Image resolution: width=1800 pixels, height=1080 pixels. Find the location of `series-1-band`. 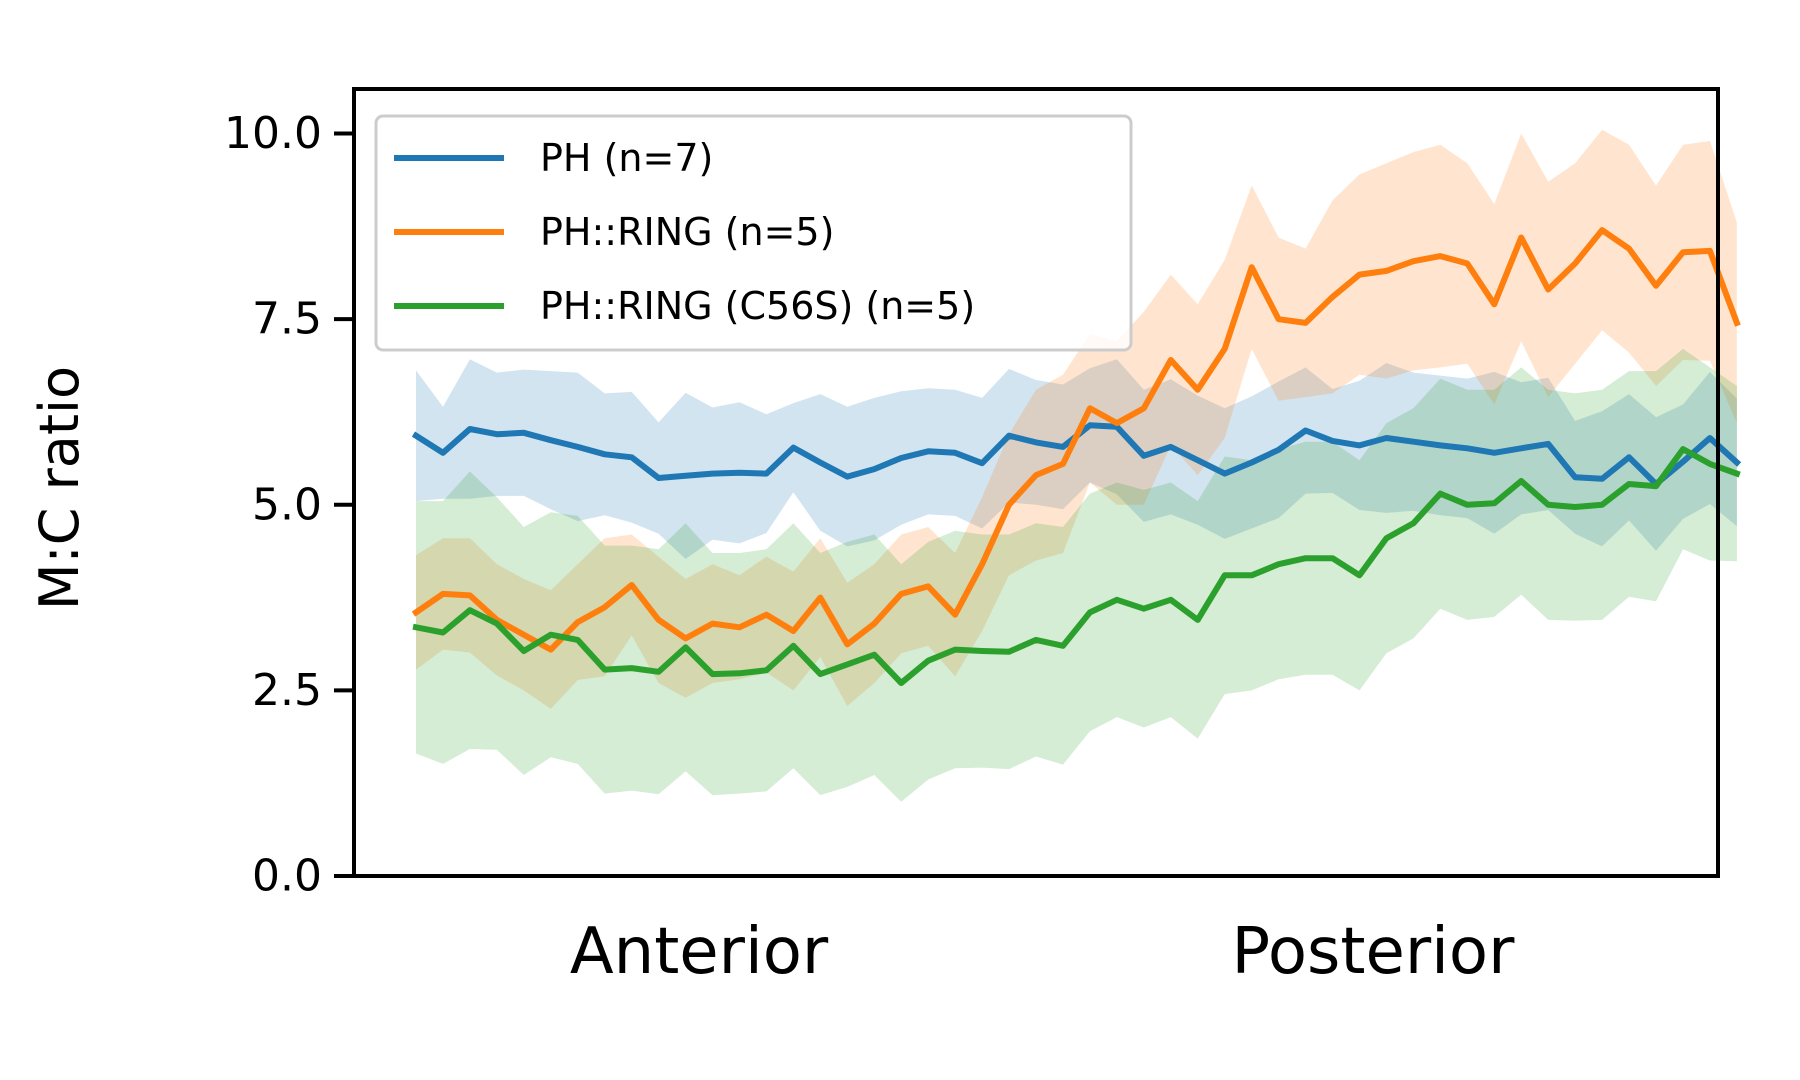

series-1-band is located at coordinates (1076, 459).